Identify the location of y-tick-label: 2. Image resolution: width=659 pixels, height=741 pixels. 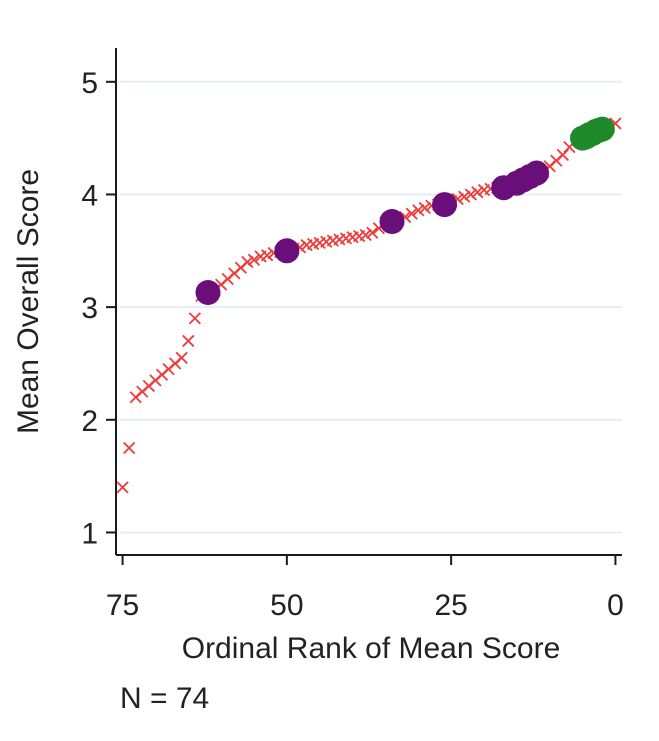
(89, 421).